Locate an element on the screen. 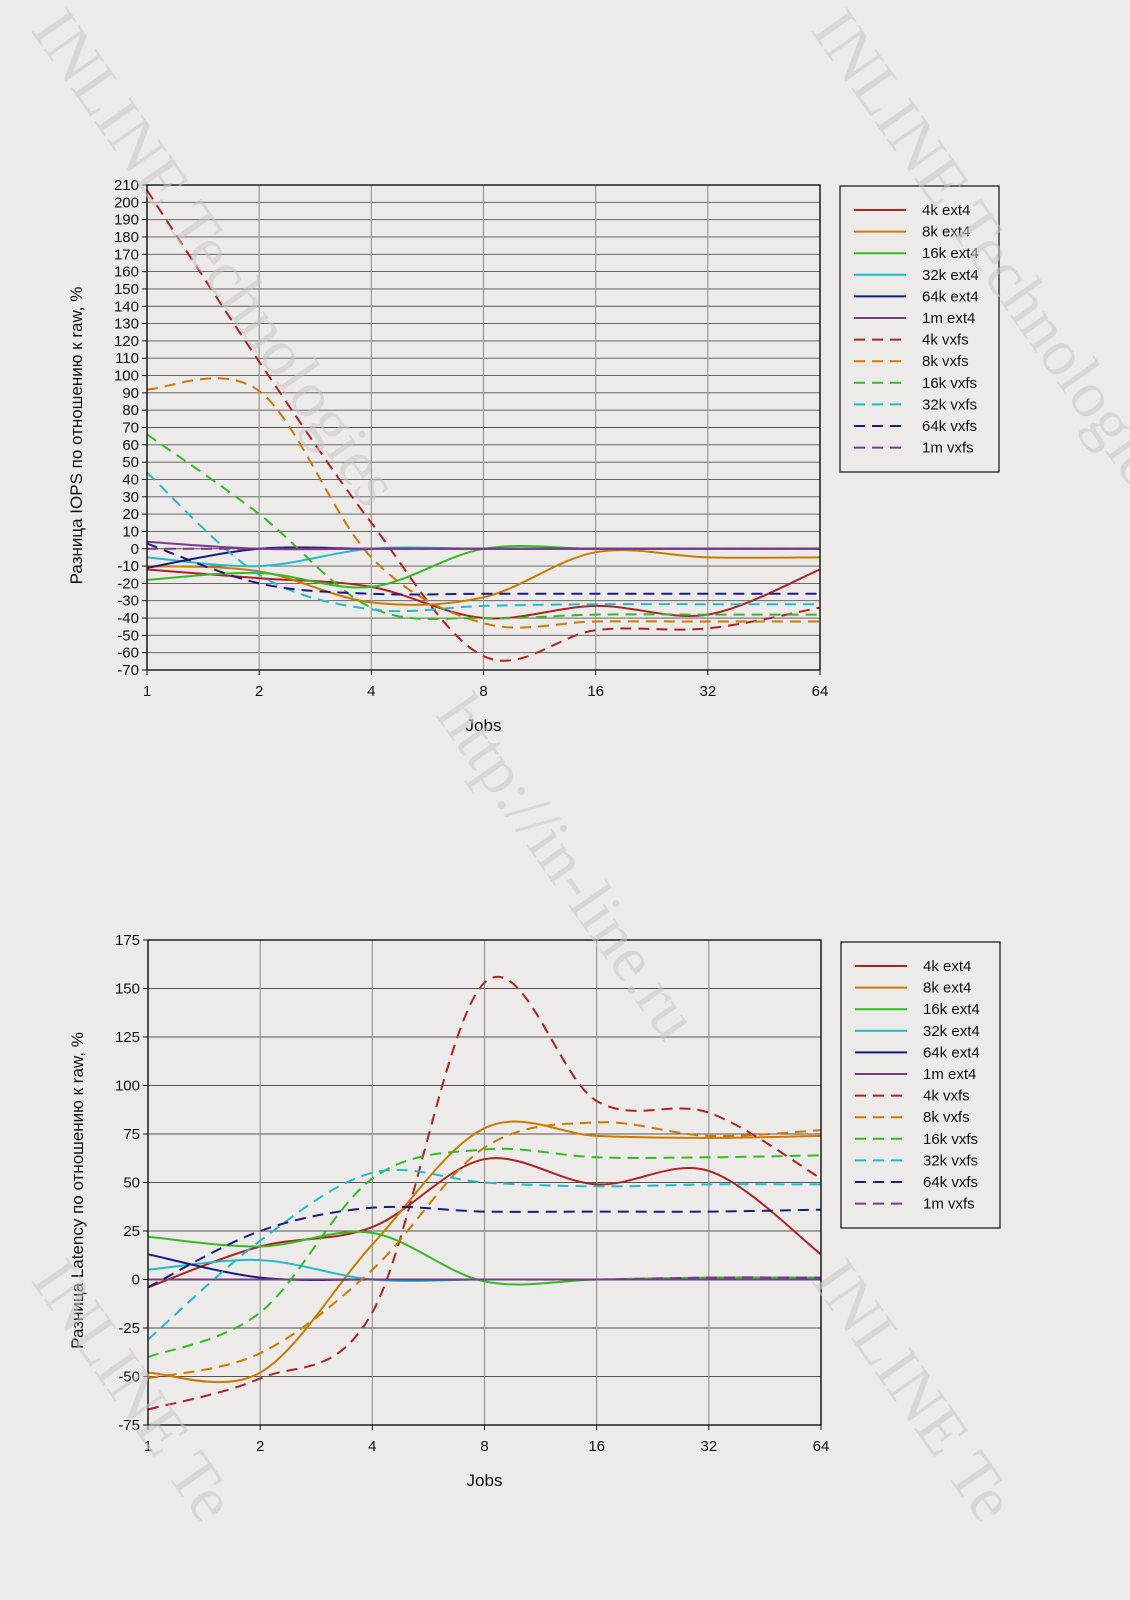  y-tick-label: -70 is located at coordinates (128, 670).